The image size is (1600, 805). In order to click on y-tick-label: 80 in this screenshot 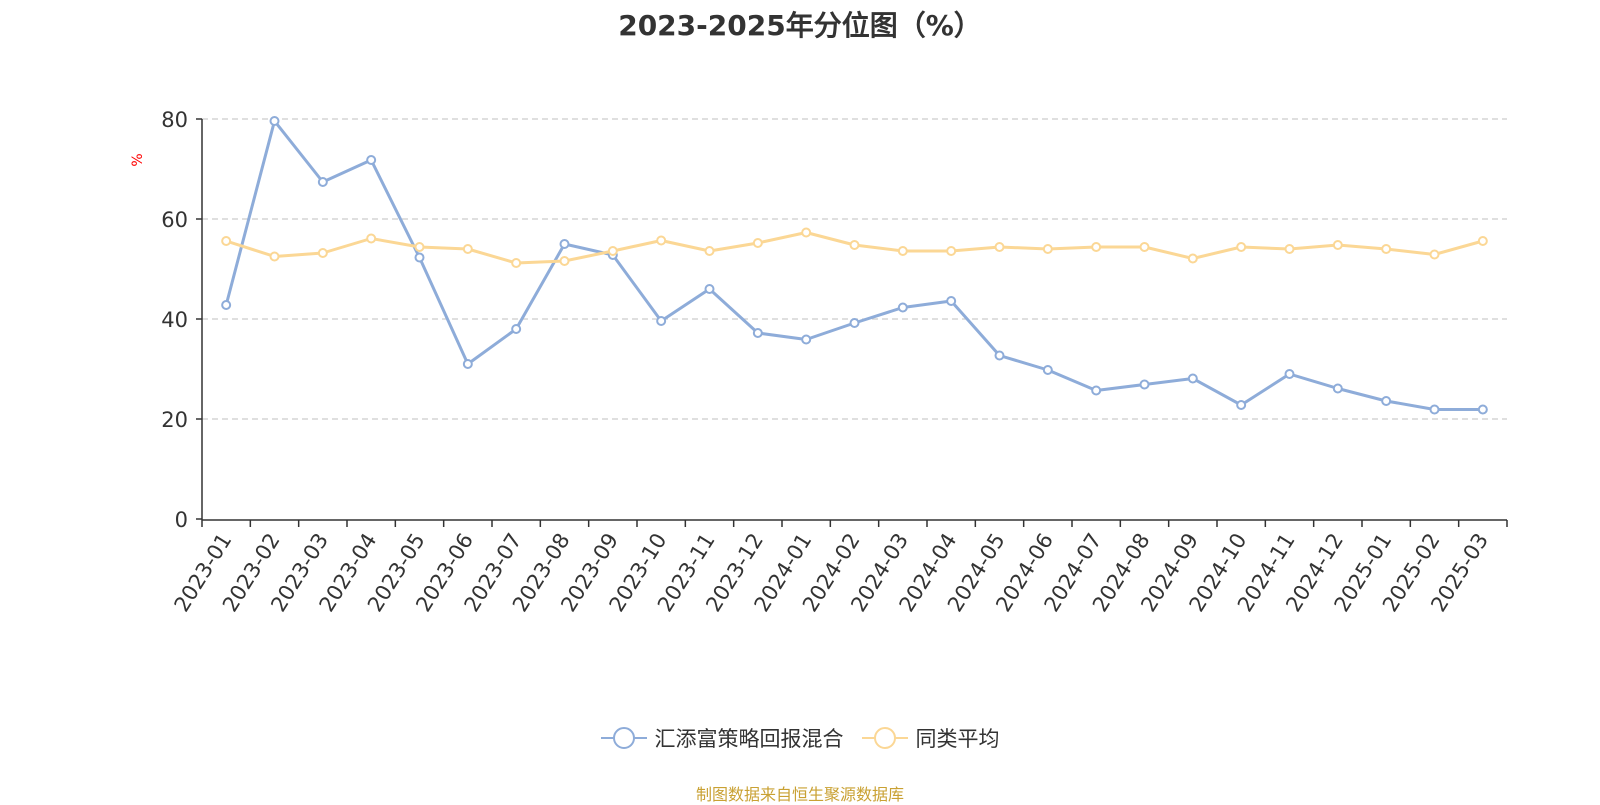, I will do `click(174, 120)`.